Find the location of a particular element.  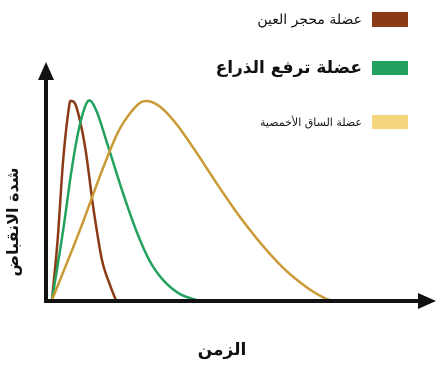

legend-swatch-arm-muscle is located at coordinates (390, 68).